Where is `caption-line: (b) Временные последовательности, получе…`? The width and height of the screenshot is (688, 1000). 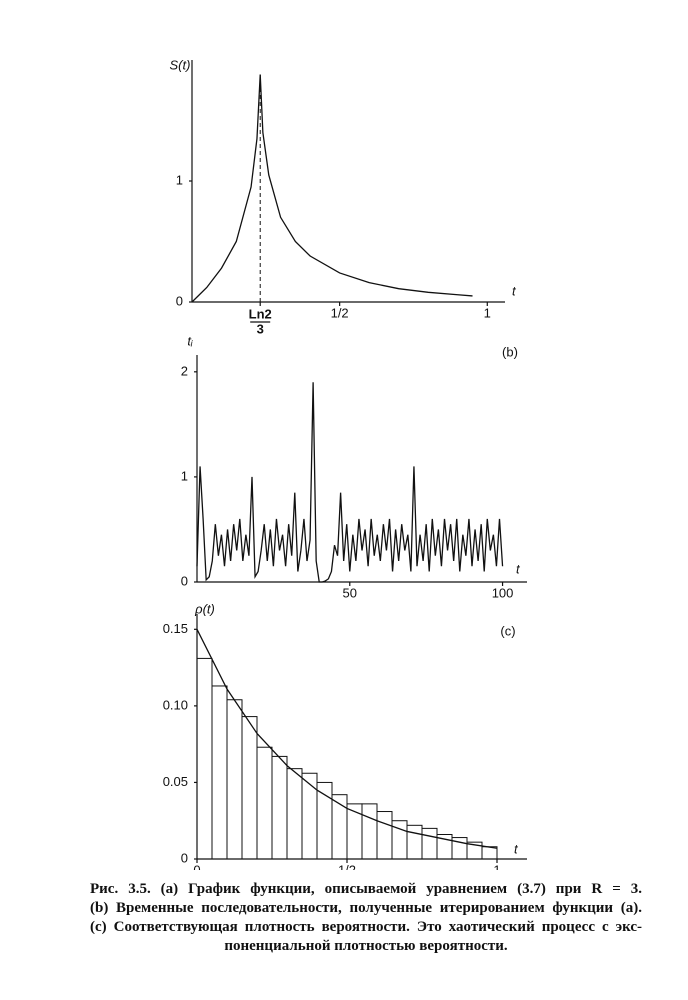
caption-line: (b) Временные последовательности, получе… is located at coordinates (366, 908).